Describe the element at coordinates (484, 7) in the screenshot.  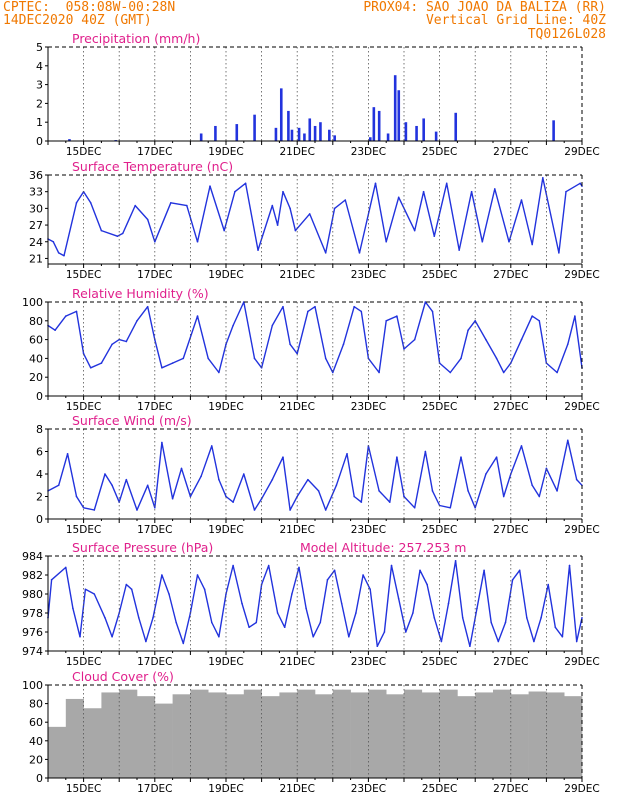
I see `header-line1-right: PROX04: SAO JOAO DA BALIZA (RR)` at that location.